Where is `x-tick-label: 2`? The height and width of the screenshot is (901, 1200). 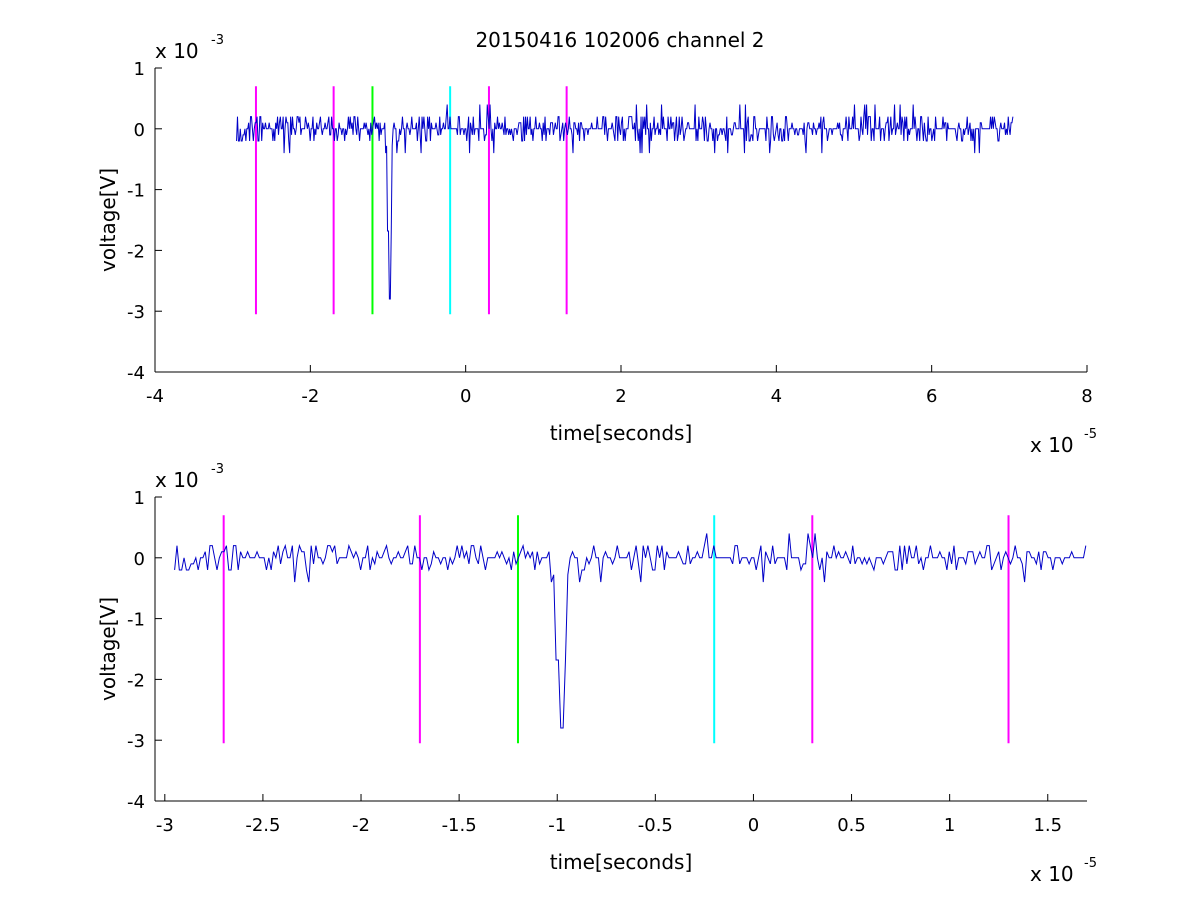
x-tick-label: 2 is located at coordinates (620, 396).